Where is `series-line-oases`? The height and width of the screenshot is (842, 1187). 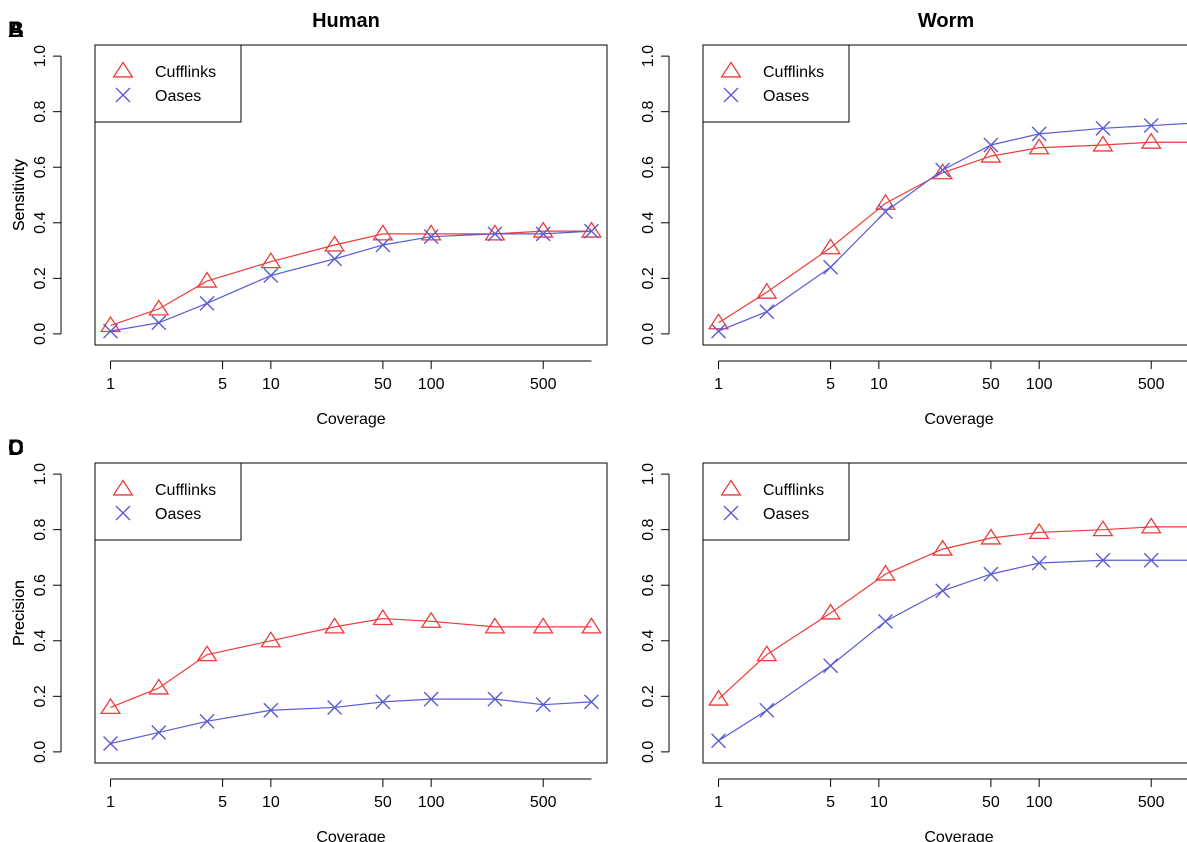 series-line-oases is located at coordinates (952, 650).